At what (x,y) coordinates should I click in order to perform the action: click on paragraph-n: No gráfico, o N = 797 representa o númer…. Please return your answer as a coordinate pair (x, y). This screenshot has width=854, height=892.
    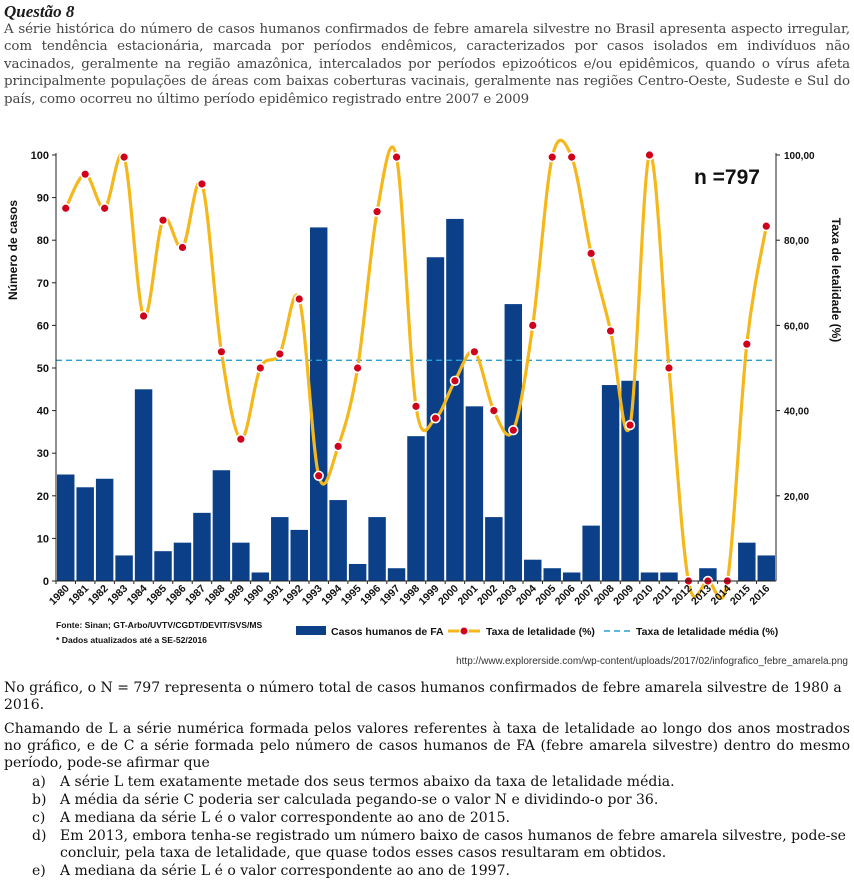
    Looking at the image, I should click on (423, 696).